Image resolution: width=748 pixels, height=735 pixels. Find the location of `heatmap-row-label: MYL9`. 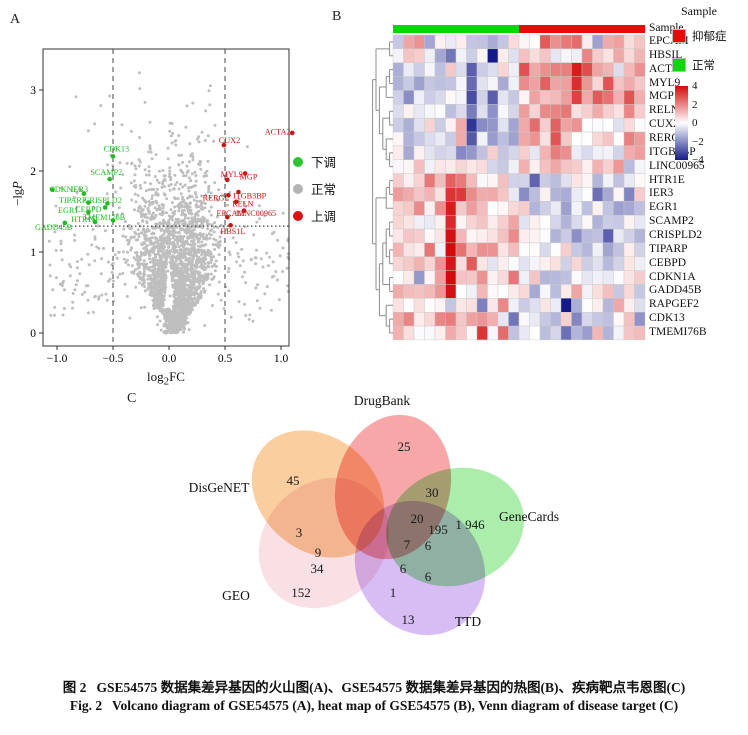

heatmap-row-label: MYL9 is located at coordinates (665, 82).